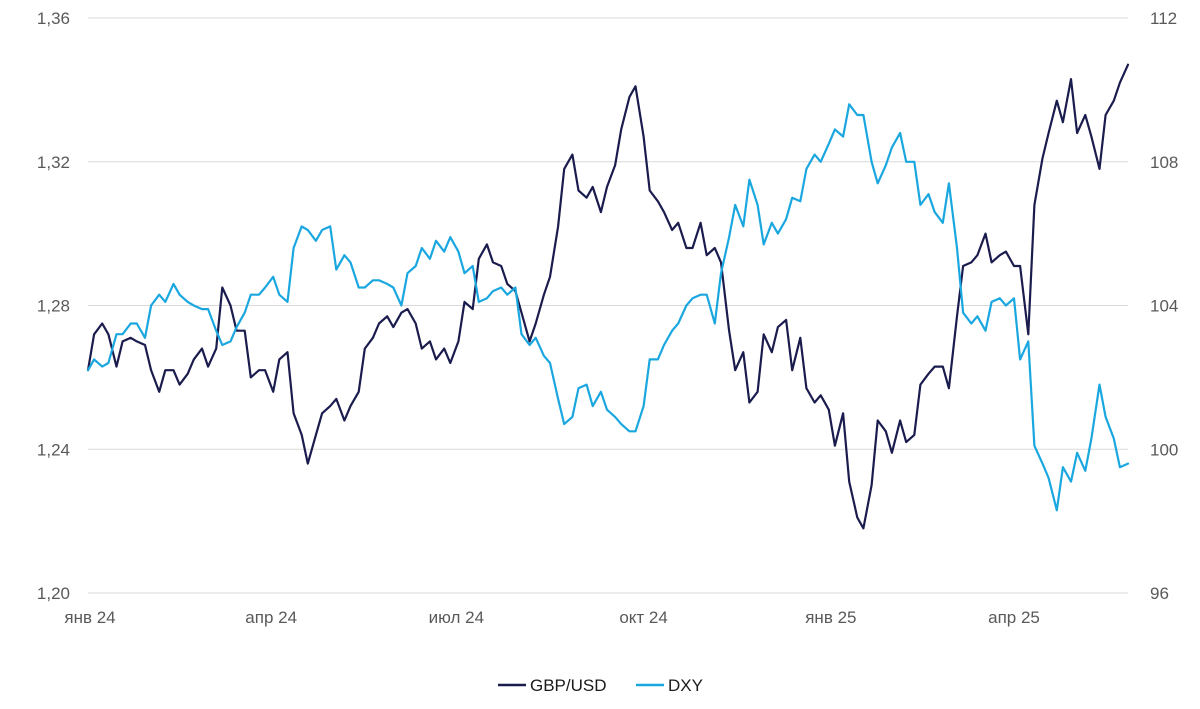 The height and width of the screenshot is (709, 1200). Describe the element at coordinates (1014, 617) in the screenshot. I see `x-tick-label: апр 25` at that location.